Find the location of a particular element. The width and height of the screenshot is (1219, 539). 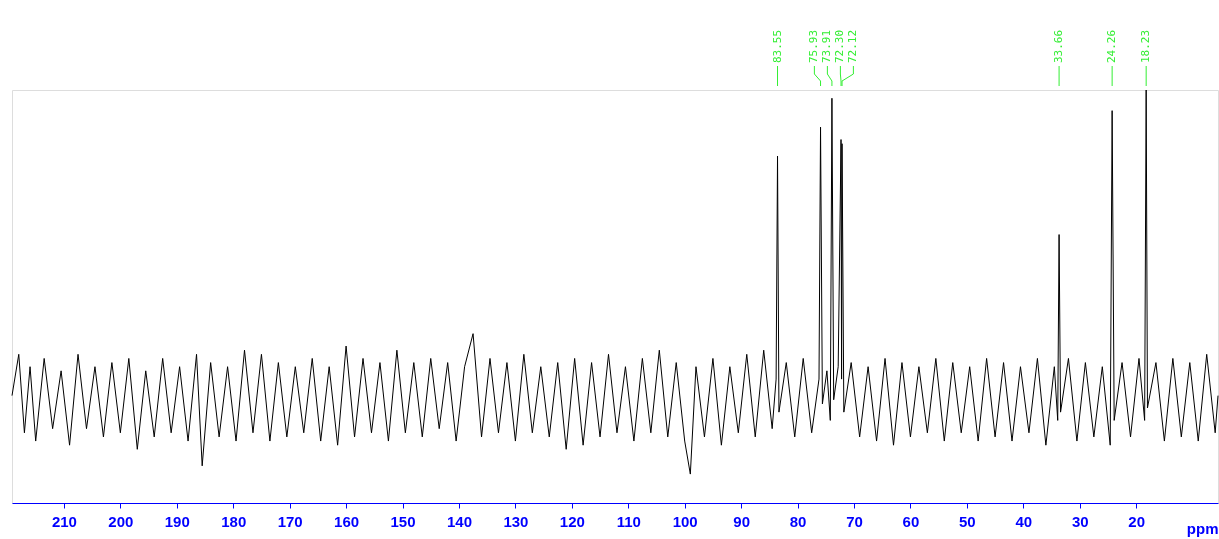

x-tick-label: 150 is located at coordinates (403, 521).